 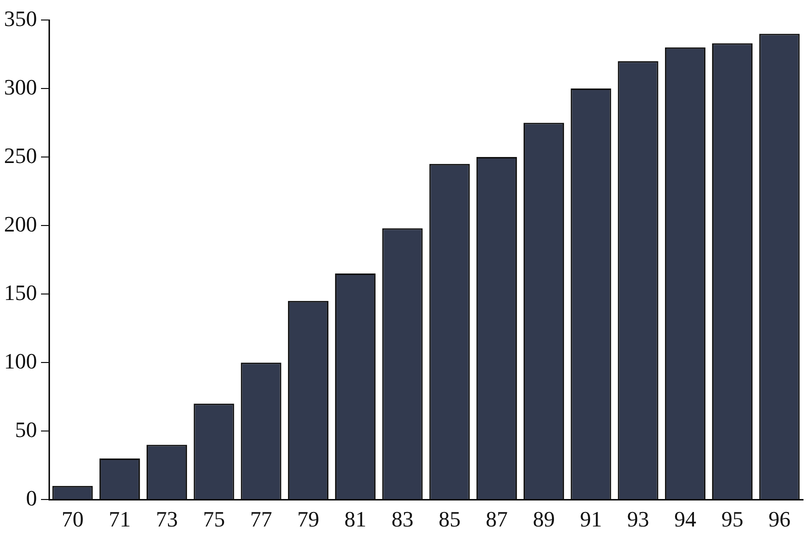 What do you see at coordinates (26, 429) in the screenshot?
I see `y-tick-label: 50` at bounding box center [26, 429].